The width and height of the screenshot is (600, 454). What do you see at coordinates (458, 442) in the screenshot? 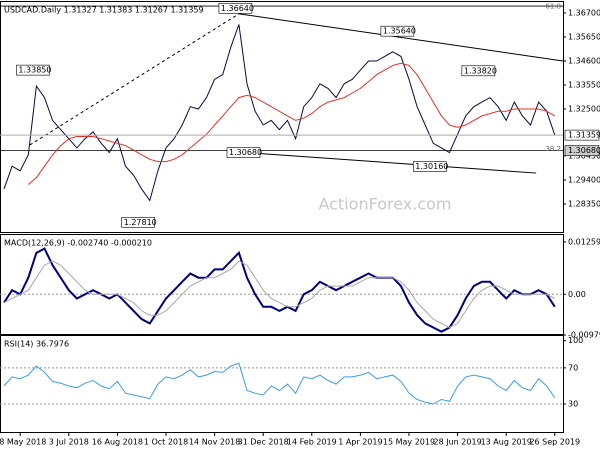
I see `x-tick-label: 28 Jun 2019` at bounding box center [458, 442].